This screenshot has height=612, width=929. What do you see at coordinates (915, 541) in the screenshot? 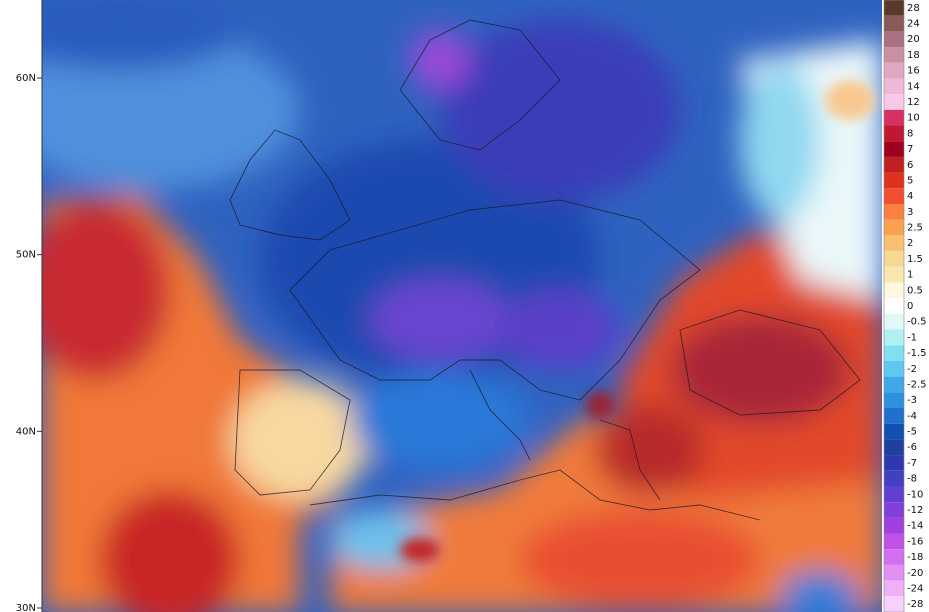
I see `legend-label: -16` at bounding box center [915, 541].